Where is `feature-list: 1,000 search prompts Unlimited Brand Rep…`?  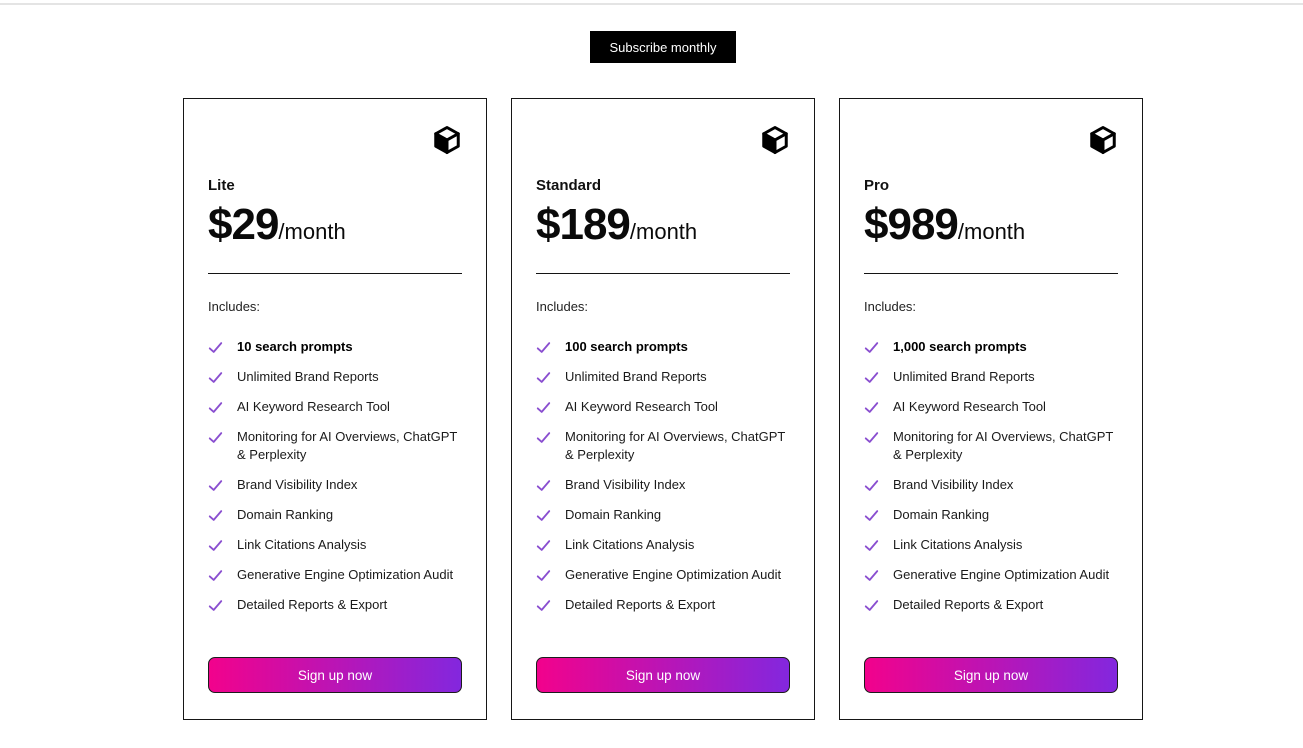
feature-list: 1,000 search prompts Unlimited Brand Rep… is located at coordinates (991, 476).